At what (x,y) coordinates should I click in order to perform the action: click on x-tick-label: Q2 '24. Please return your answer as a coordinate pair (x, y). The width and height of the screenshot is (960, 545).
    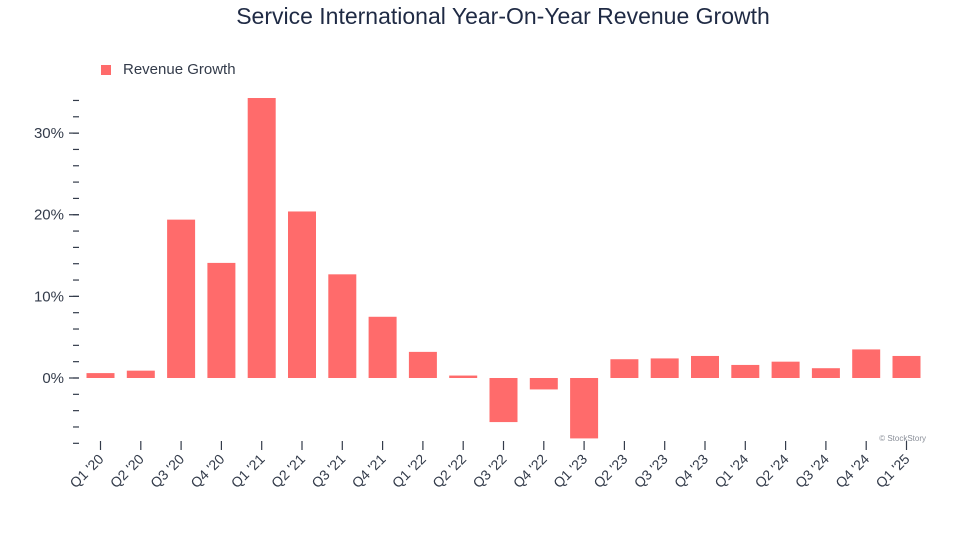
    Looking at the image, I should click on (772, 471).